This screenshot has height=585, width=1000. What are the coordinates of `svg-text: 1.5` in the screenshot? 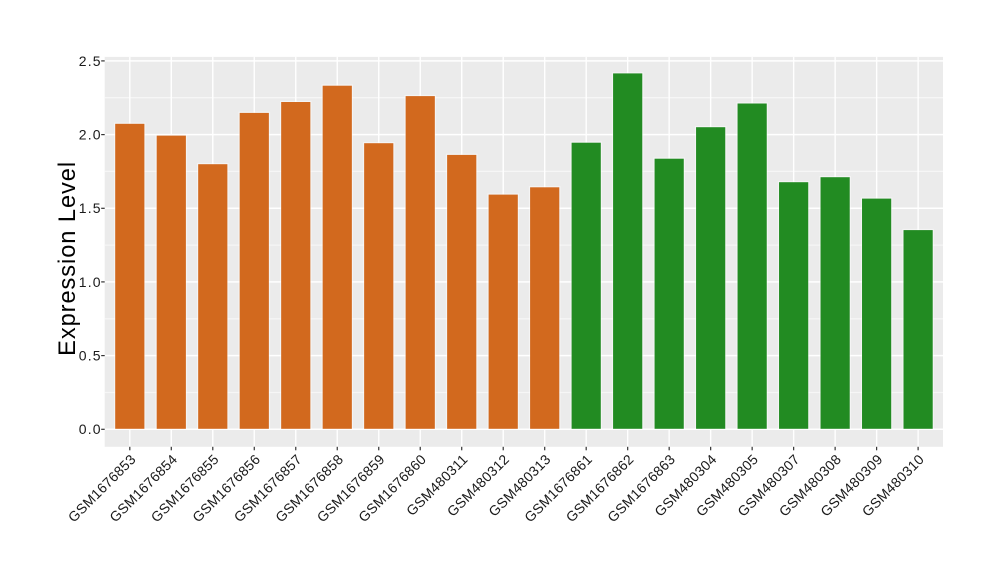 It's located at (90, 208).